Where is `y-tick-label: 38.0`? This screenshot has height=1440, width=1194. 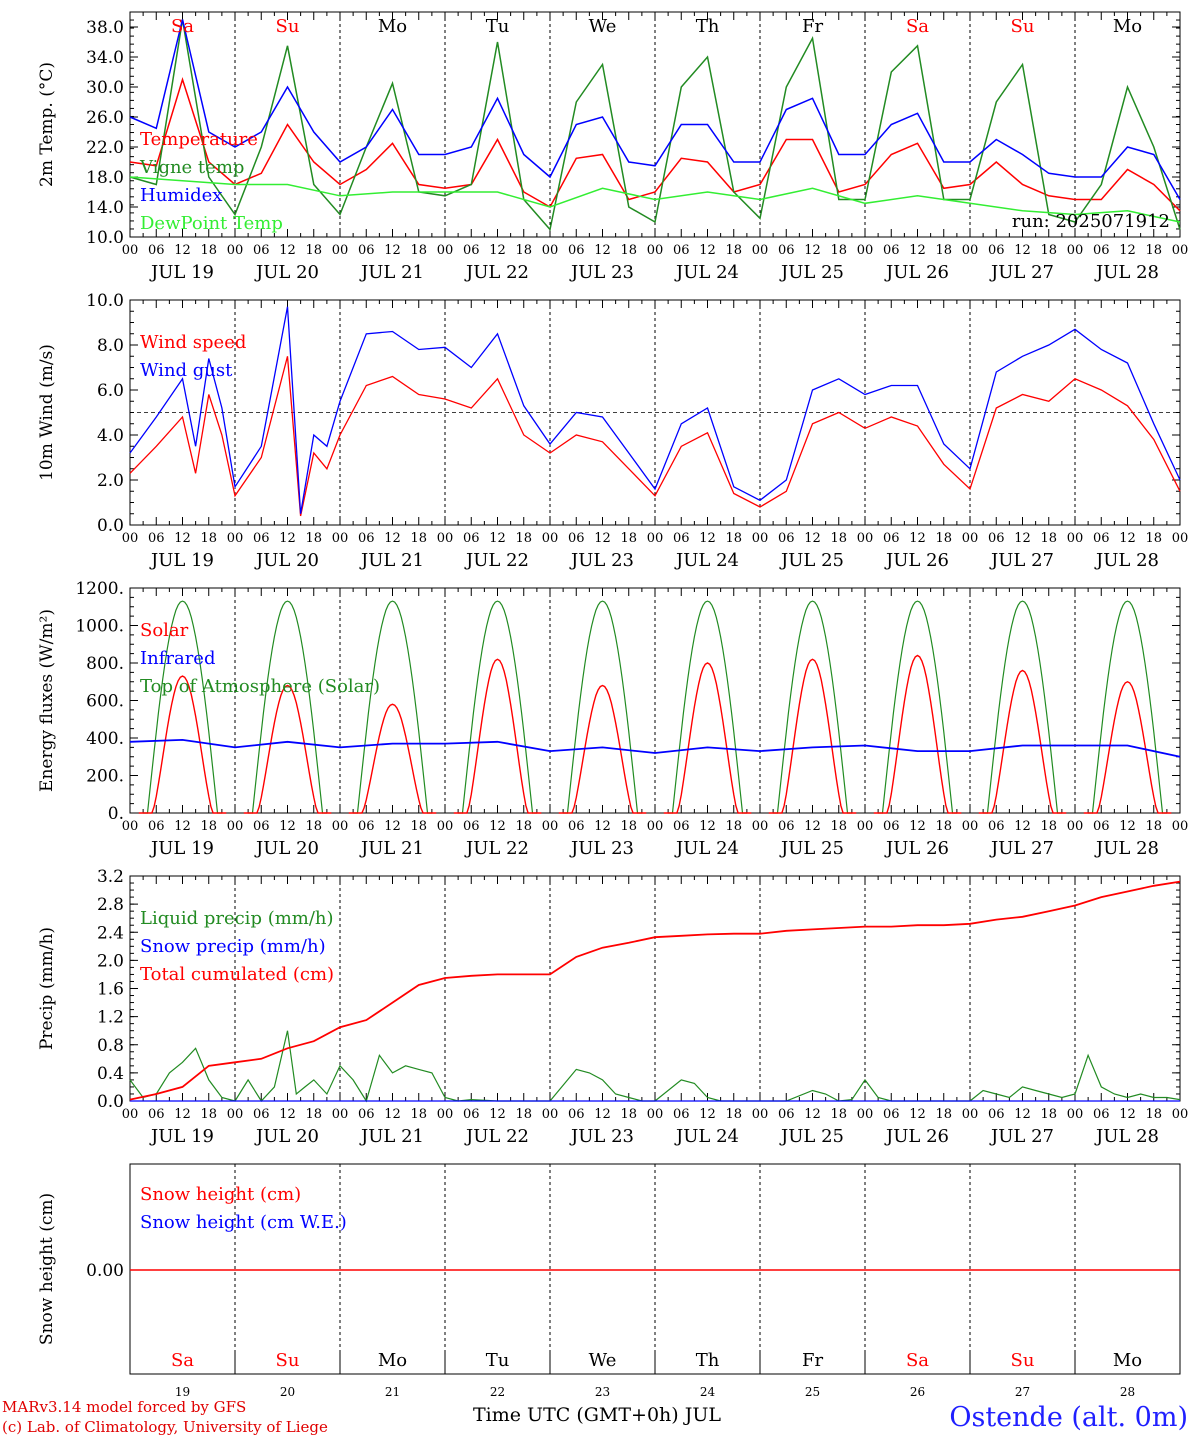
y-tick-label: 38.0 is located at coordinates (105, 28).